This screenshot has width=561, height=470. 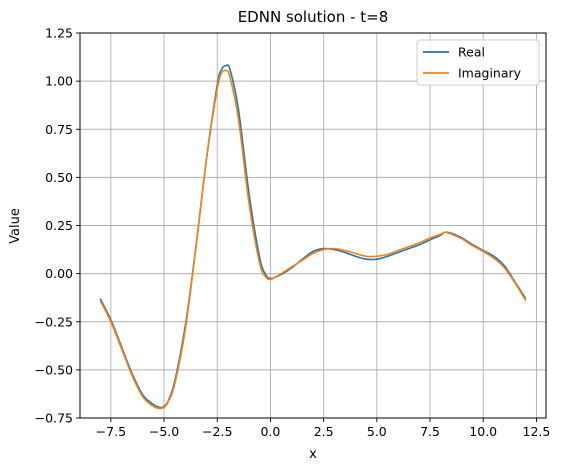 I want to click on x-tick-label: 7.5, so click(x=430, y=431).